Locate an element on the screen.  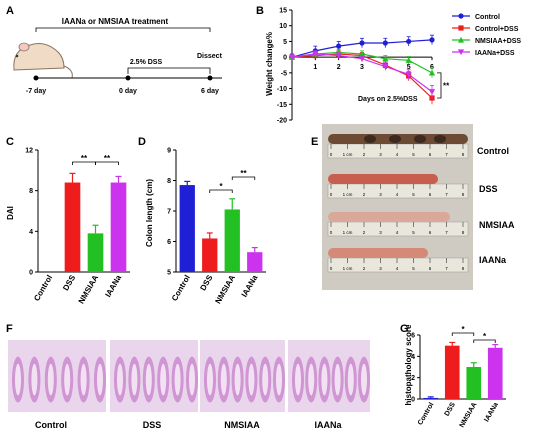
f-label-nmsiaa: NMSIAA is located at coordinates (242, 425).